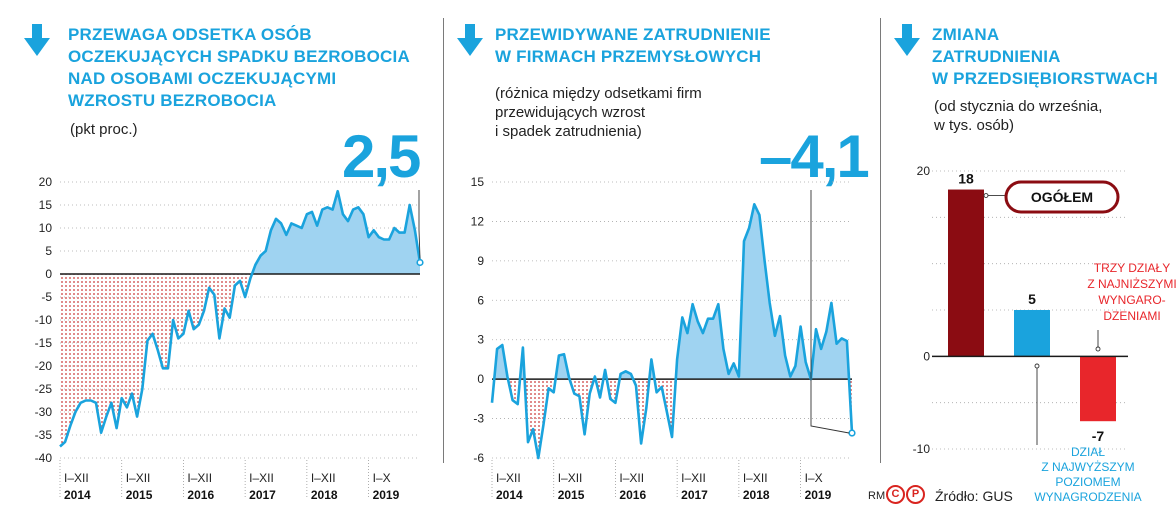 This screenshot has width=1176, height=507. I want to click on highlight-value: 2,5, so click(381, 156).